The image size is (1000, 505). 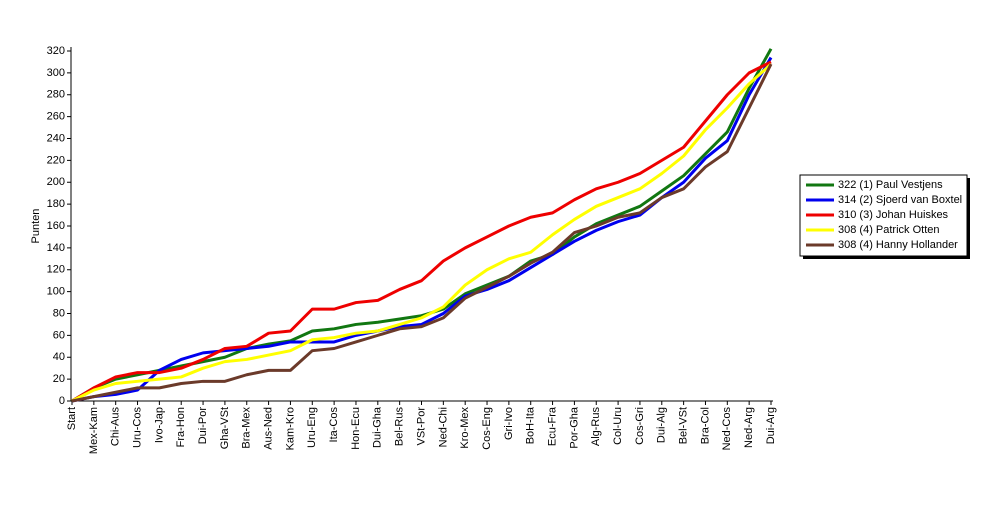 What do you see at coordinates (56, 292) in the screenshot?
I see `y-tick-label: 100` at bounding box center [56, 292].